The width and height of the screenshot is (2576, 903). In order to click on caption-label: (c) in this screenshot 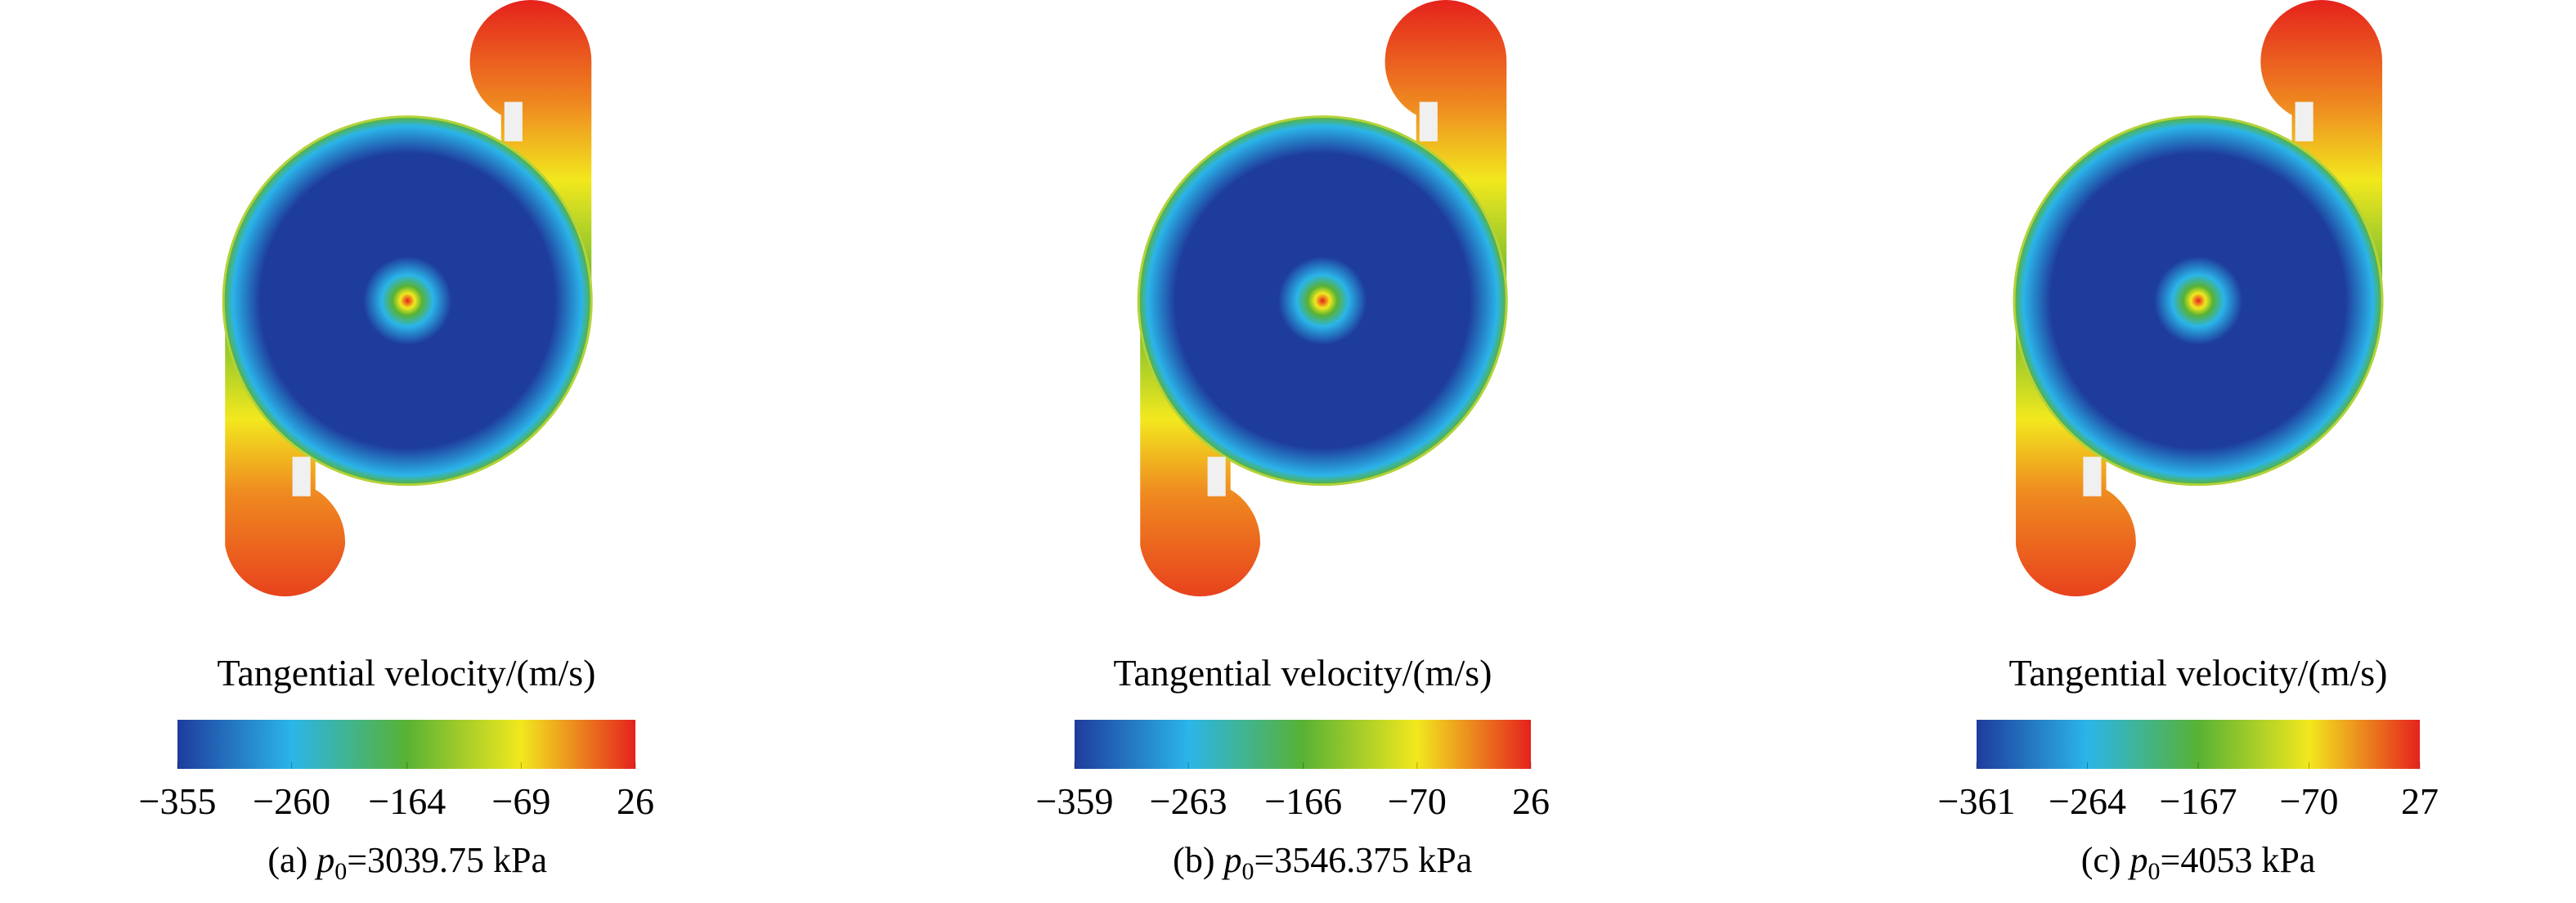, I will do `click(2101, 860)`.